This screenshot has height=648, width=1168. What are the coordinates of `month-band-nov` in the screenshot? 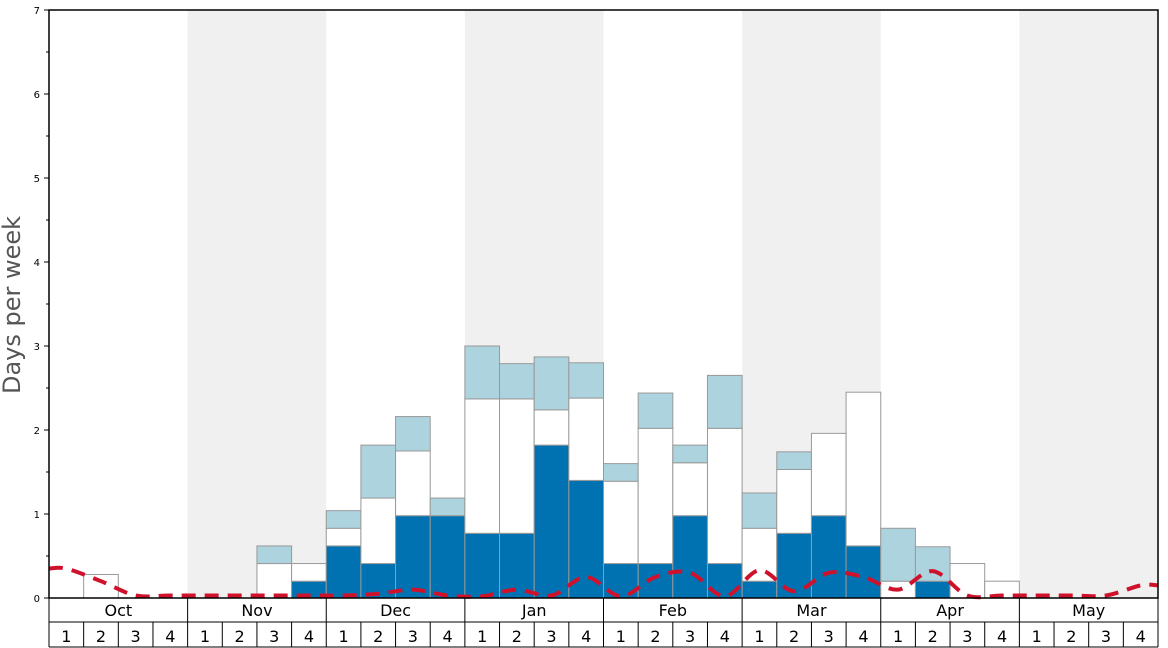 It's located at (257, 304).